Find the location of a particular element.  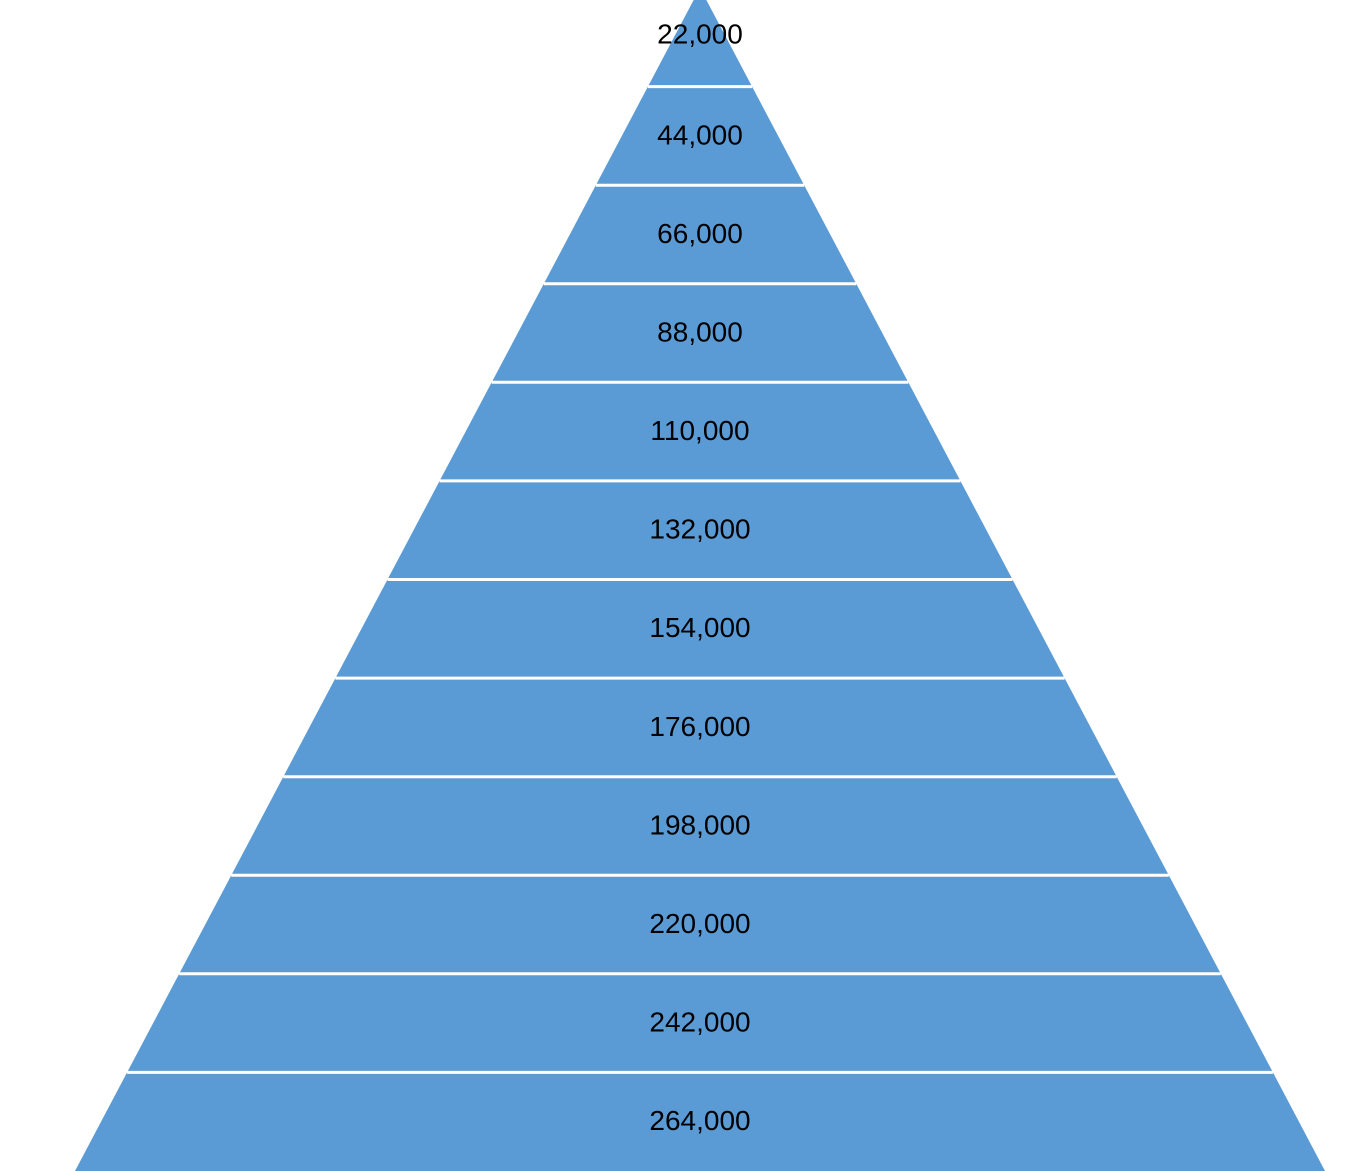

tier-label: 176,000 is located at coordinates (699, 726).